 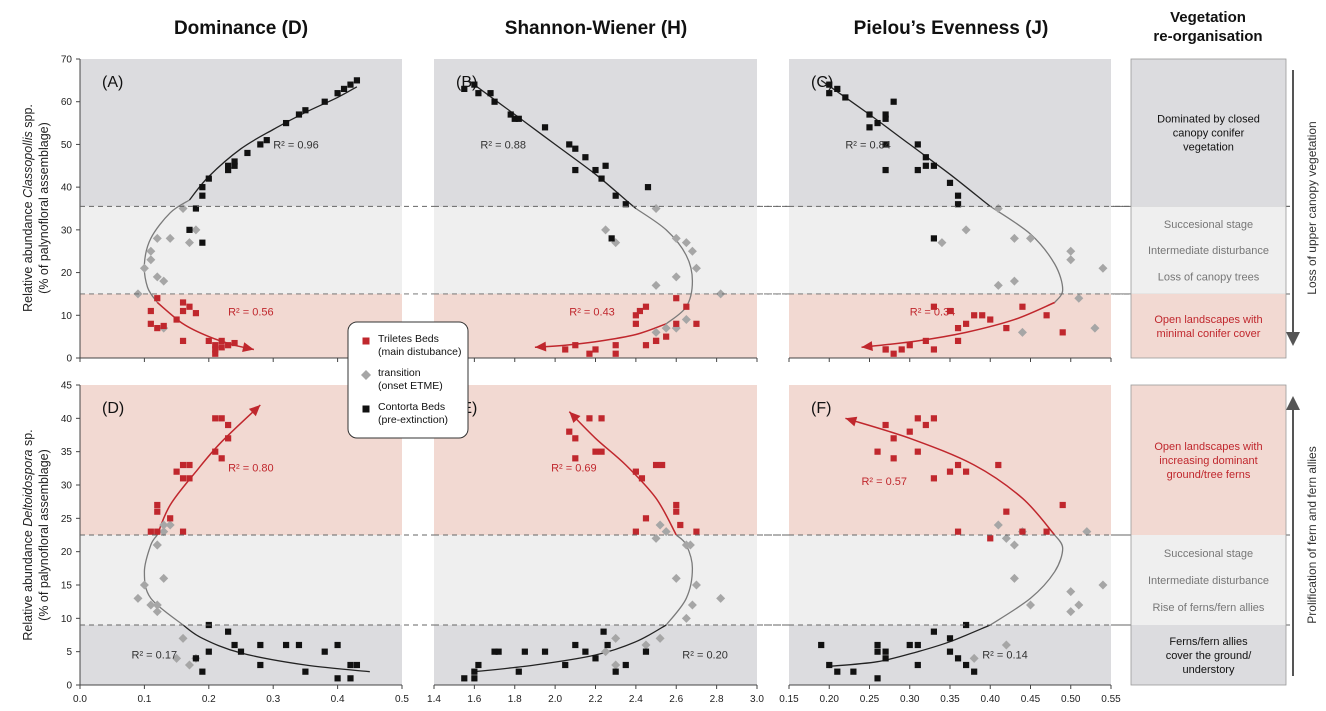 What do you see at coordinates (28, 439) in the screenshot?
I see `y-label-bottom-suffix: sp.` at bounding box center [28, 439].